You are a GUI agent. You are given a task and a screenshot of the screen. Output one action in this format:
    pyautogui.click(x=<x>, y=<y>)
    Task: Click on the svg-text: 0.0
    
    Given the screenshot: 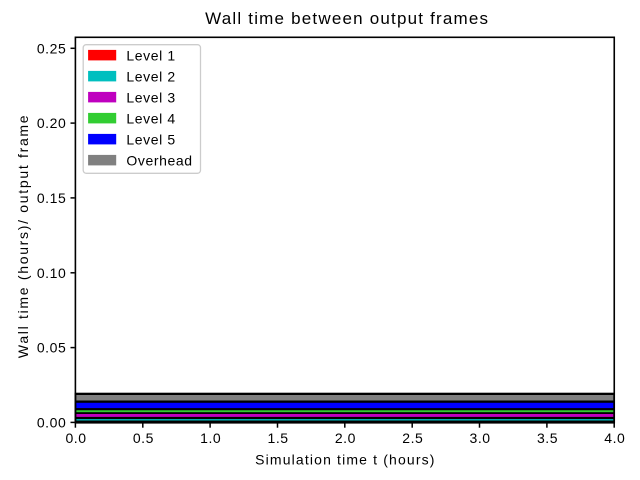 What is the action you would take?
    pyautogui.click(x=75, y=438)
    